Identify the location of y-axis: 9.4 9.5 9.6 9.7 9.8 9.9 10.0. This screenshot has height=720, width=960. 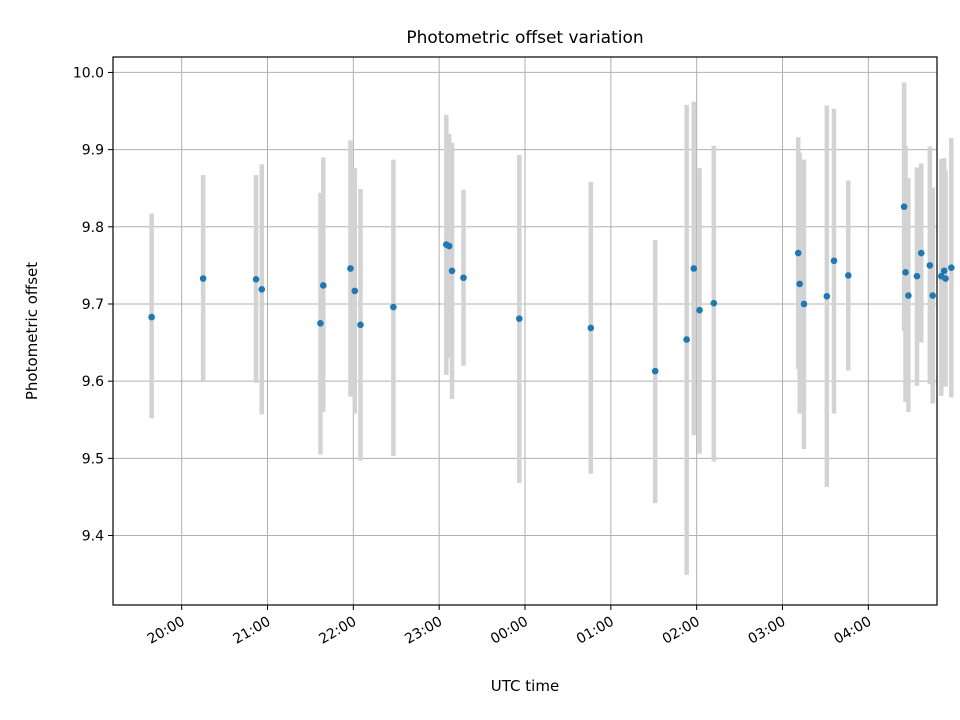
(93, 305).